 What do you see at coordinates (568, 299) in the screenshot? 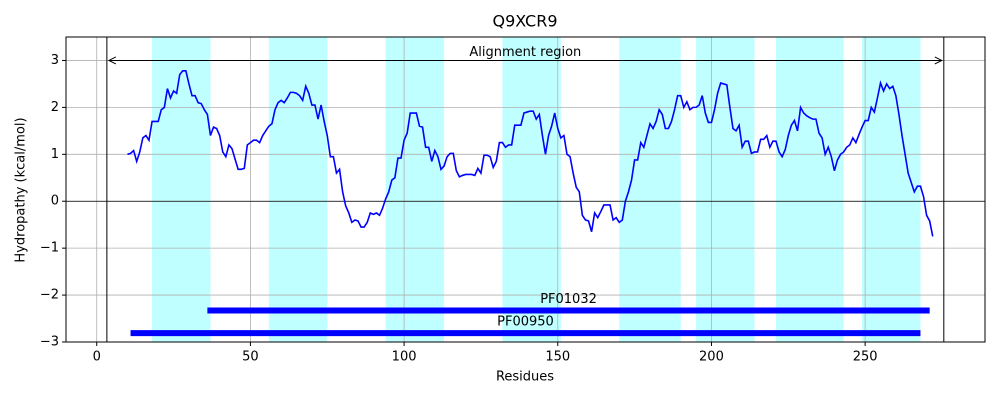
I see `domain-label: PF01032` at bounding box center [568, 299].